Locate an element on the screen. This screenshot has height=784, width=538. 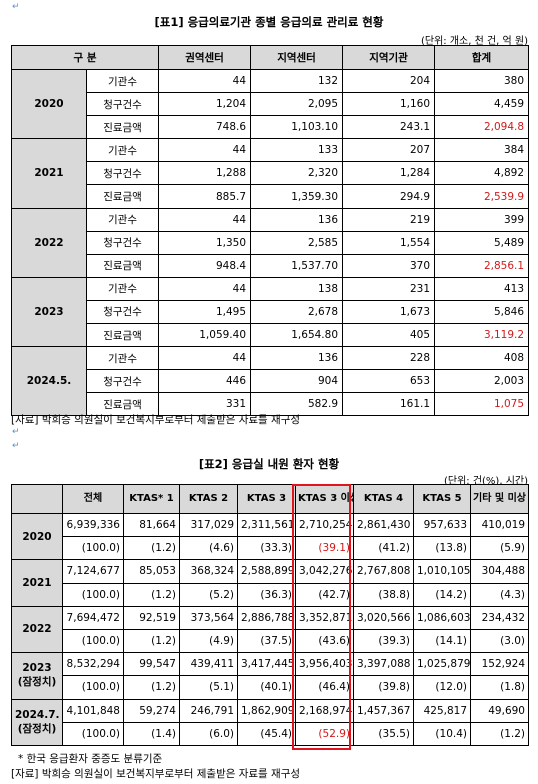
value-cell: 161.1 is located at coordinates (389, 404).